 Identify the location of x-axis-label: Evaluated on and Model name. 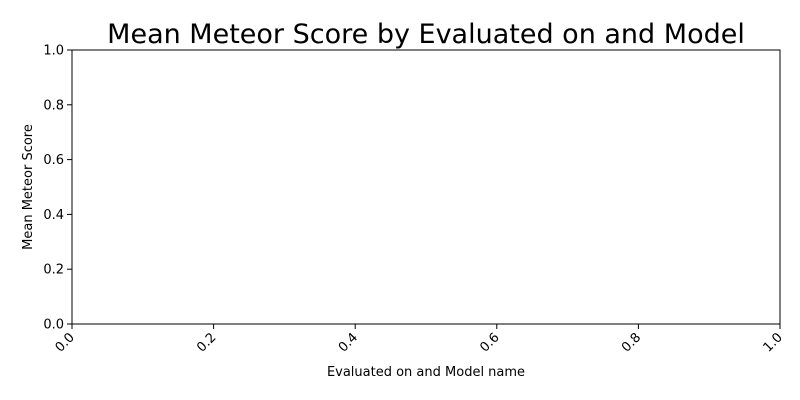
(426, 372).